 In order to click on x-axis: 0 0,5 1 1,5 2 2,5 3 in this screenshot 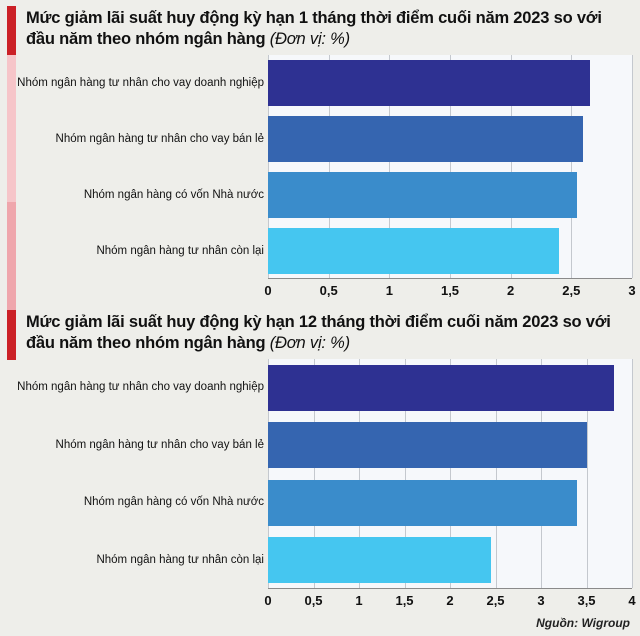, I will do `click(450, 290)`.